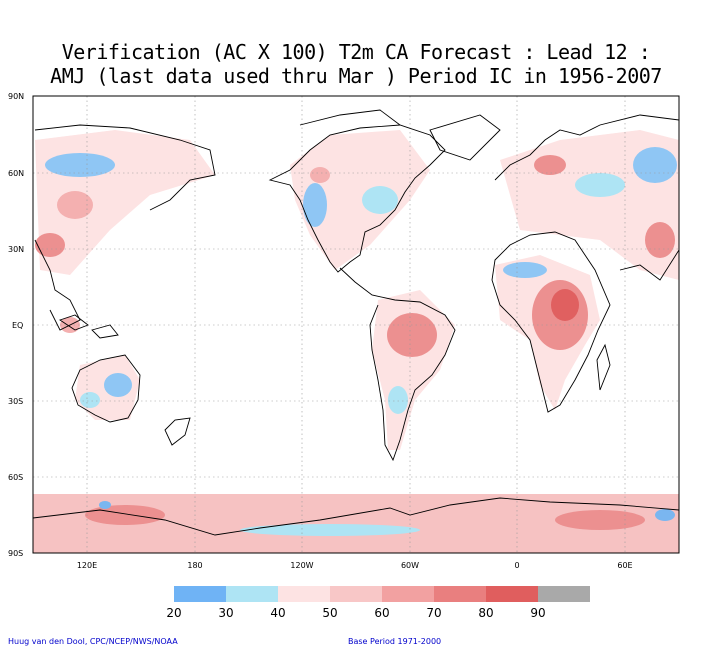 The width and height of the screenshot is (712, 650). Describe the element at coordinates (600, 185) in the screenshot. I see `field-russia-low` at that location.